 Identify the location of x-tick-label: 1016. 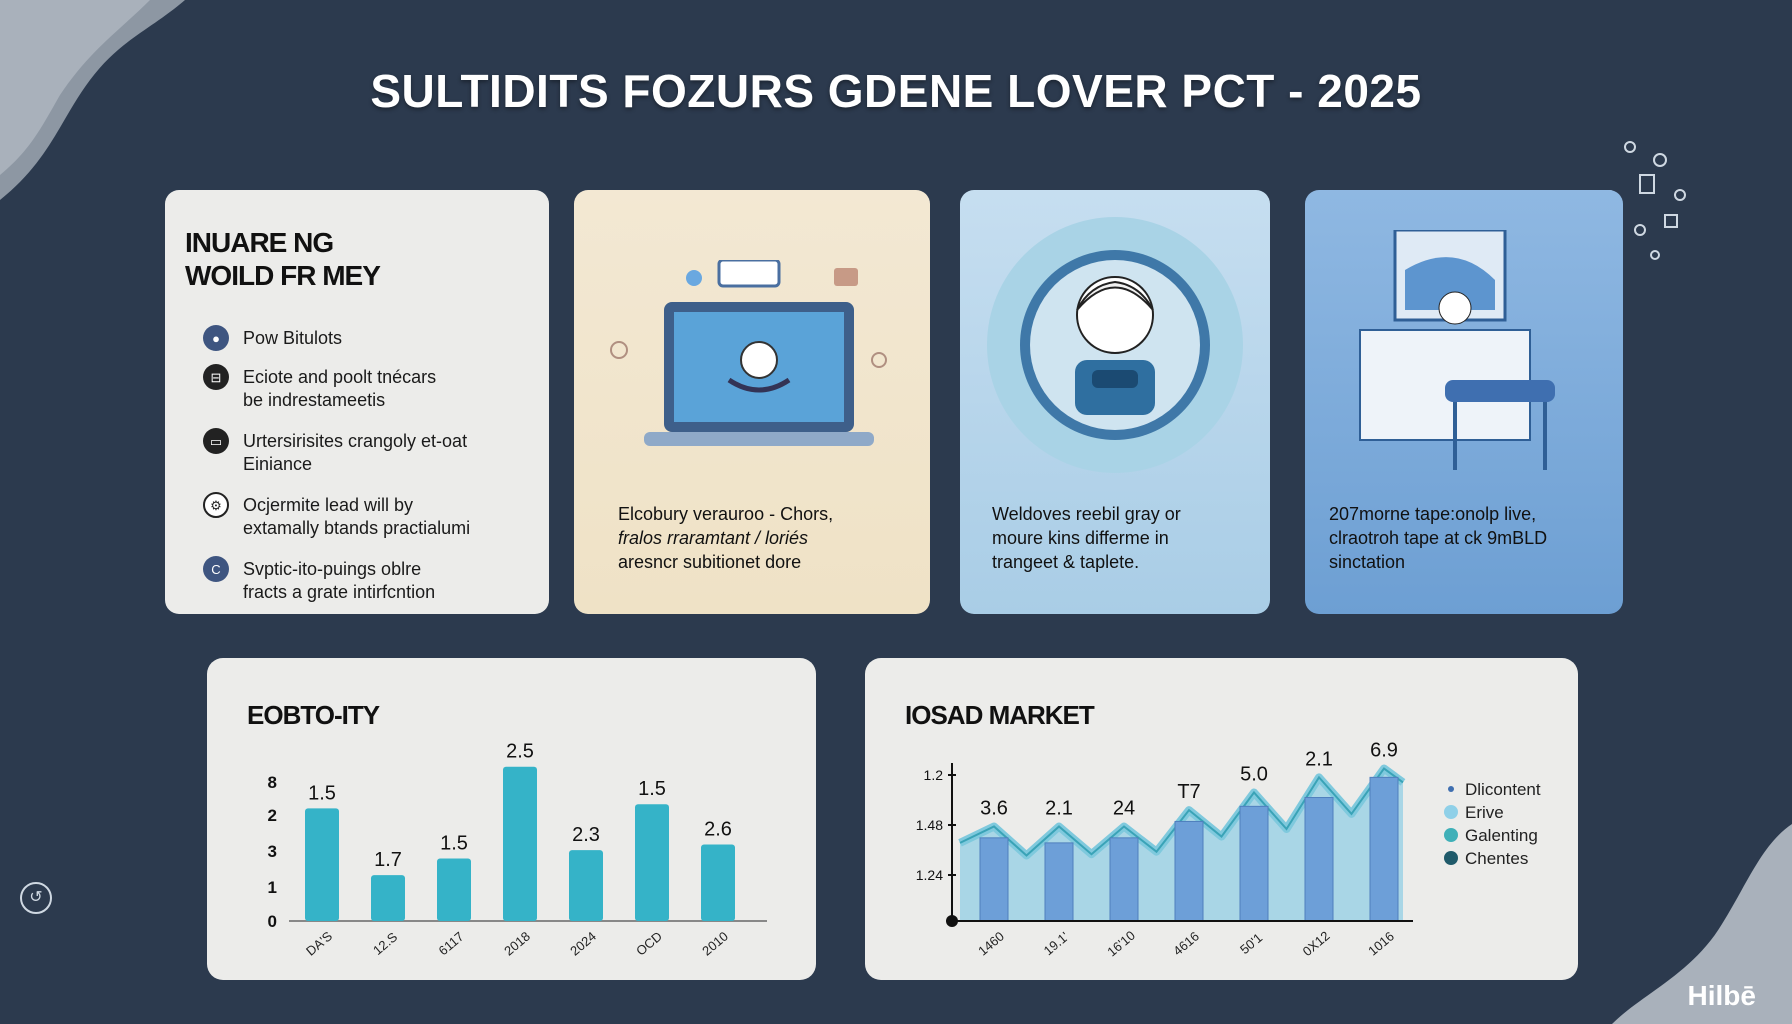
(1381, 944).